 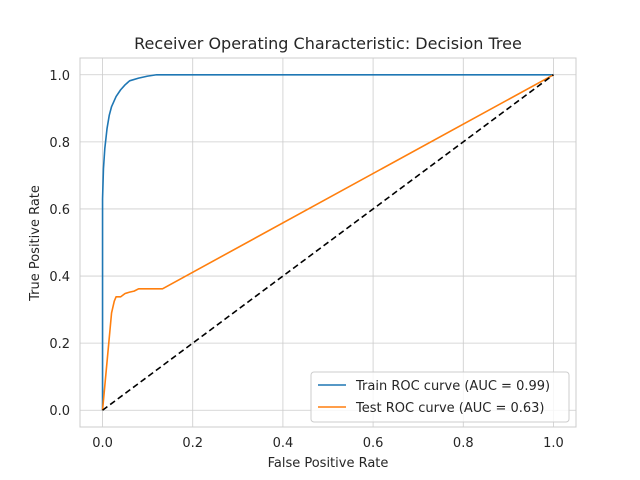 I want to click on x-tick-label: 0.4, so click(x=283, y=443).